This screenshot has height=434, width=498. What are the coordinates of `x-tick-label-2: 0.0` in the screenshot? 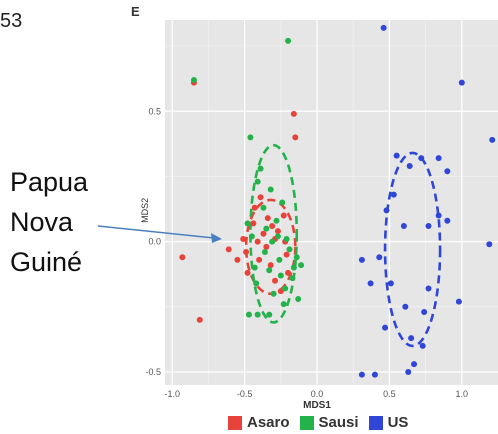 It's located at (317, 394).